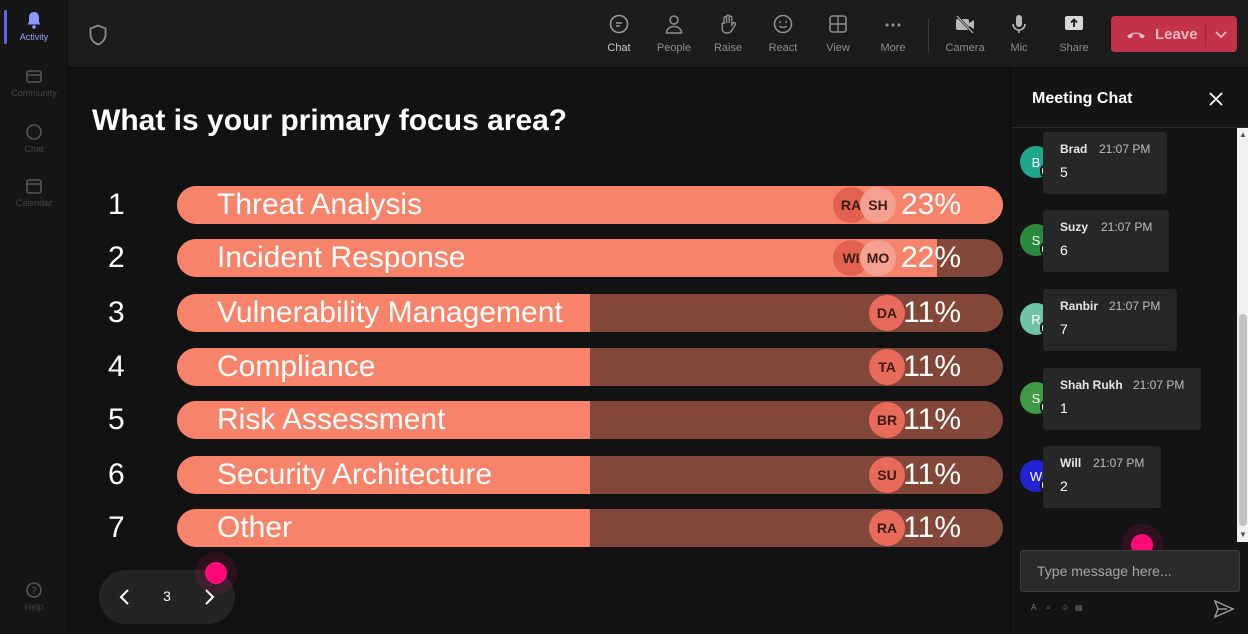 This screenshot has height=634, width=1248. What do you see at coordinates (1079, 607) in the screenshot?
I see `gif-icon: ▤` at bounding box center [1079, 607].